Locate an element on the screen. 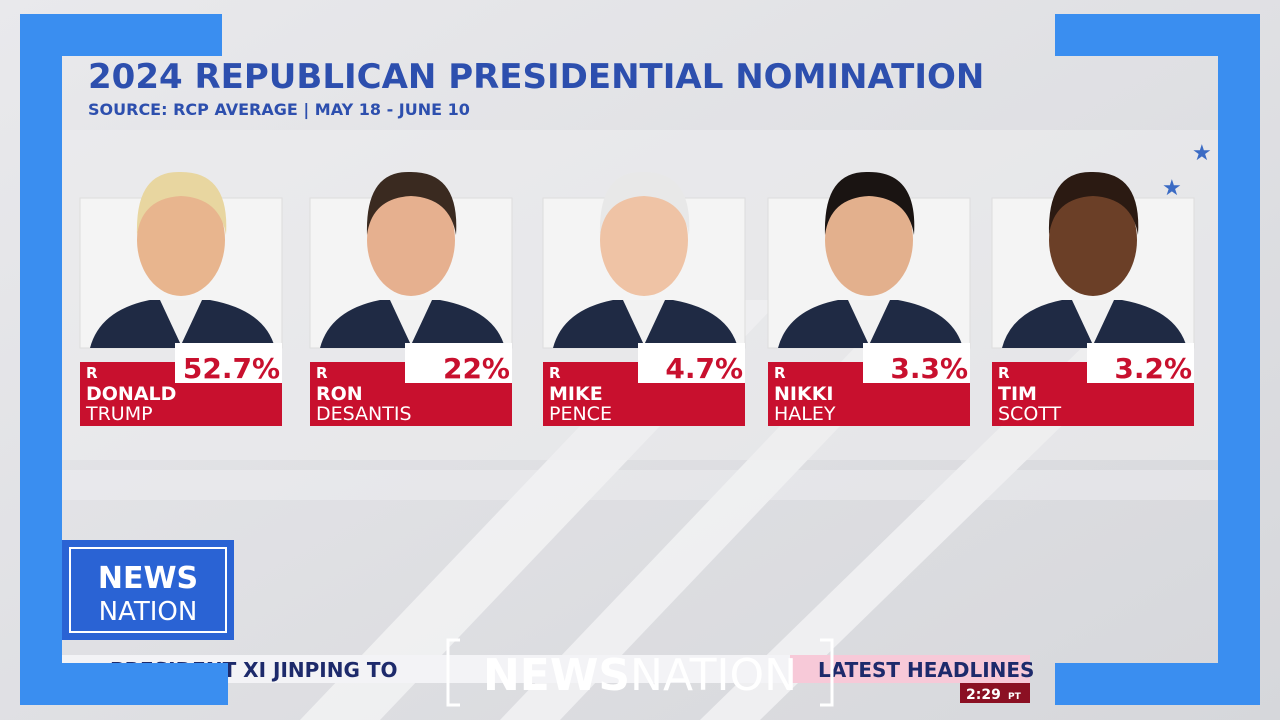 The image size is (1280, 720). first-name: MIKE is located at coordinates (576, 394).